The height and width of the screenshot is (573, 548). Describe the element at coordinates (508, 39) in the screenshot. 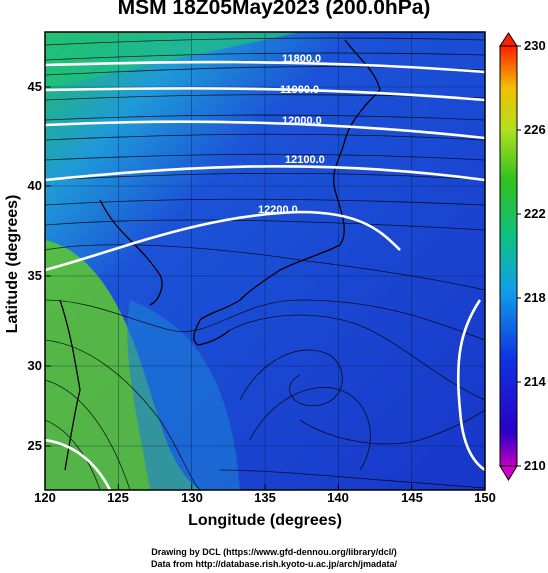

I see `colorbar-top-arrow` at that location.